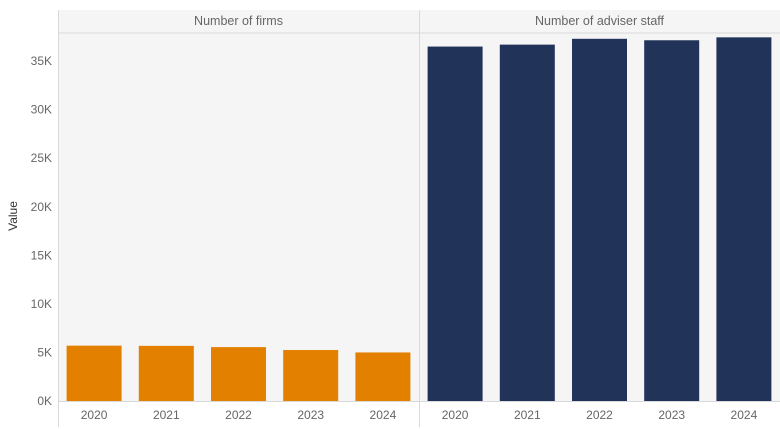  Describe the element at coordinates (41, 231) in the screenshot. I see `y-axis: 0K 5K 10K 15K 20K 25K 30K 35K` at that location.